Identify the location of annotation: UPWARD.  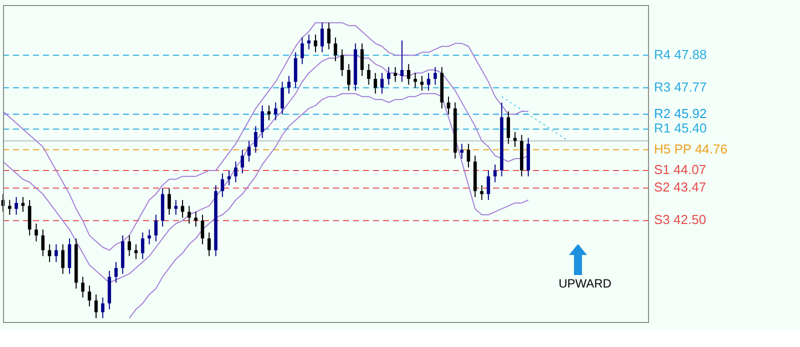
(585, 283).